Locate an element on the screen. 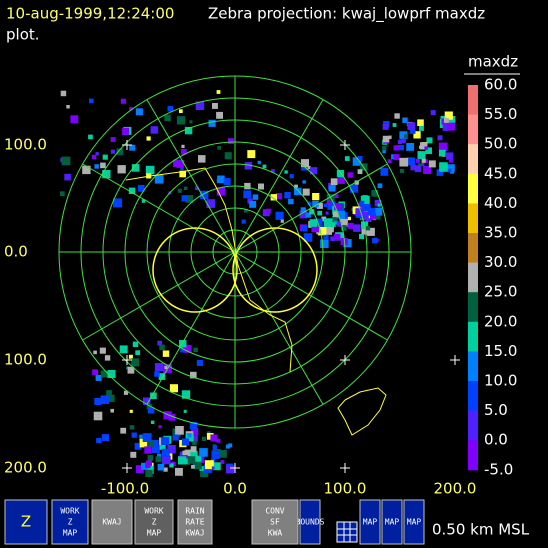 The image size is (548, 548). button-label: Z is located at coordinates (26, 522).